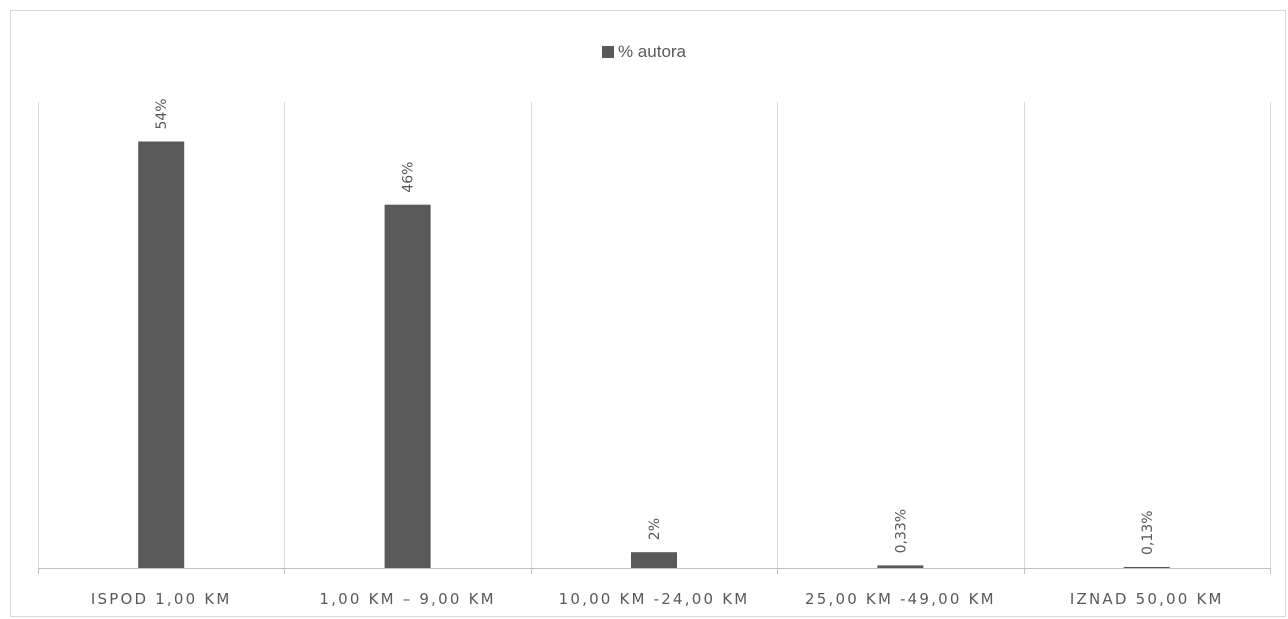 This screenshot has width=1288, height=619. I want to click on data-label: 0,13%, so click(1148, 532).